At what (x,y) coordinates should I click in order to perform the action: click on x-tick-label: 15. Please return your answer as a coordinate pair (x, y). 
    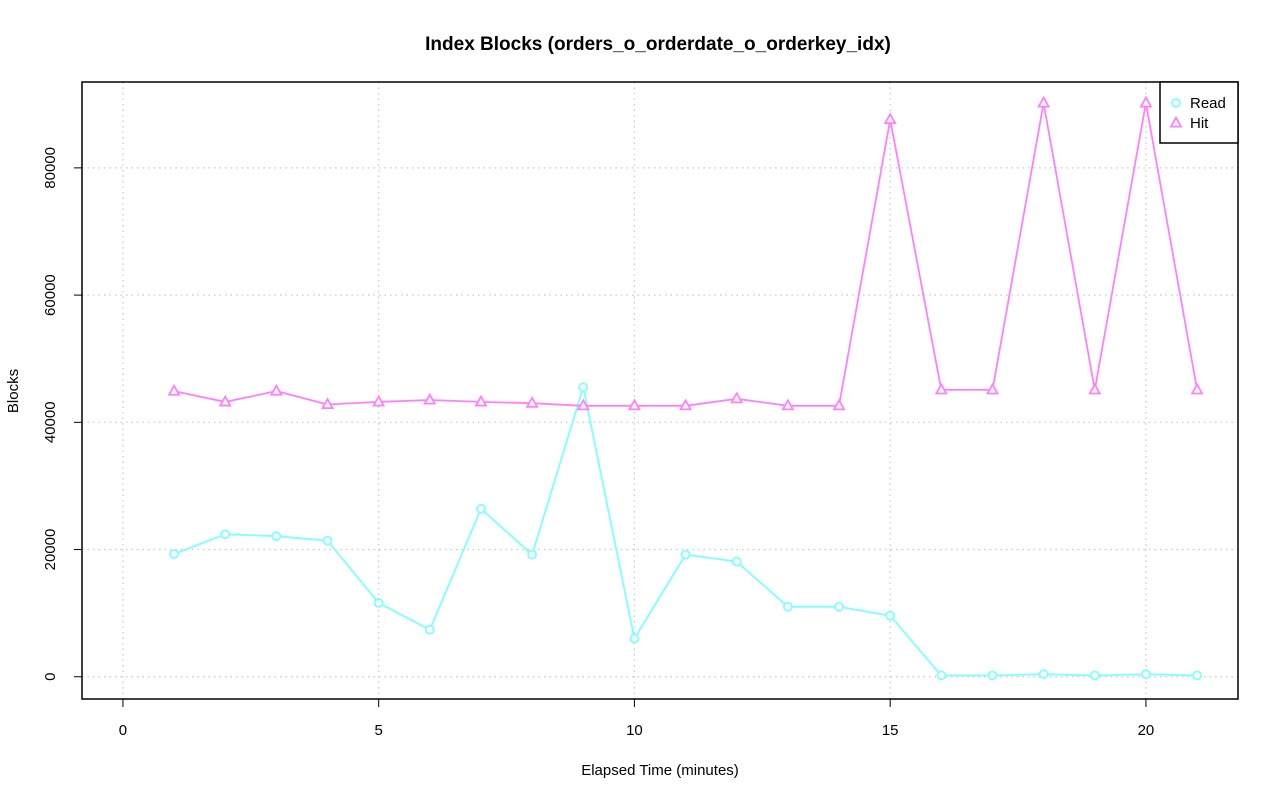
    Looking at the image, I should click on (890, 730).